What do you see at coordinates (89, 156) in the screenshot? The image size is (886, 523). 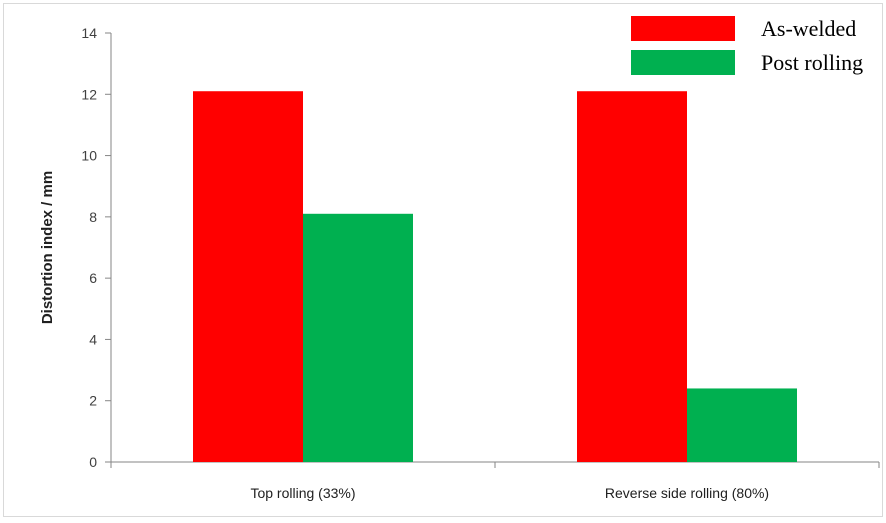 I see `y-tick-label: 10` at bounding box center [89, 156].